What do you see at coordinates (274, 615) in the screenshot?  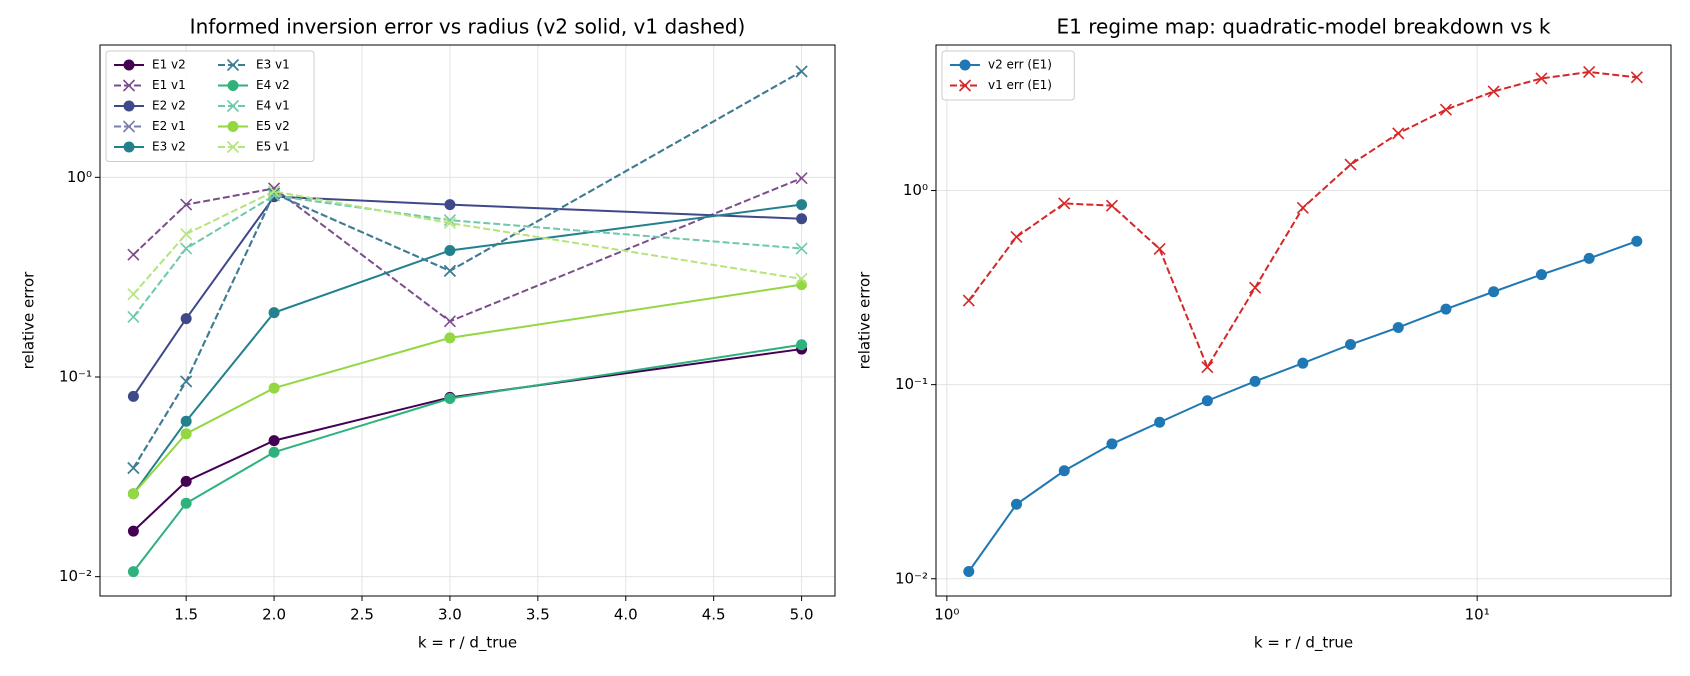 I see `x-tick-label: 2.0` at bounding box center [274, 615].